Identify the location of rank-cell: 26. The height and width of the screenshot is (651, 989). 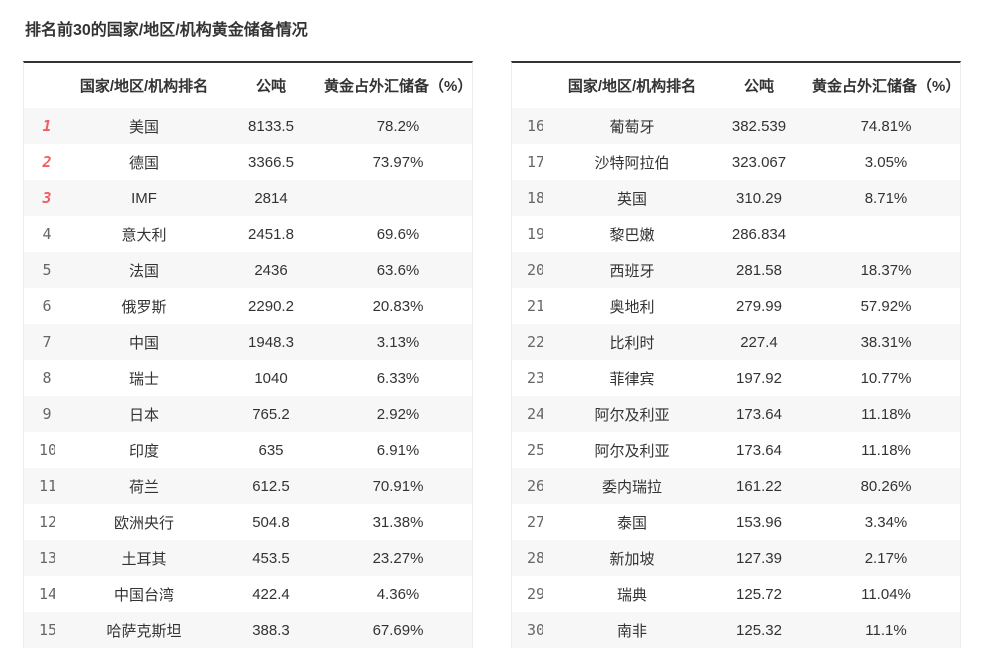
(535, 486).